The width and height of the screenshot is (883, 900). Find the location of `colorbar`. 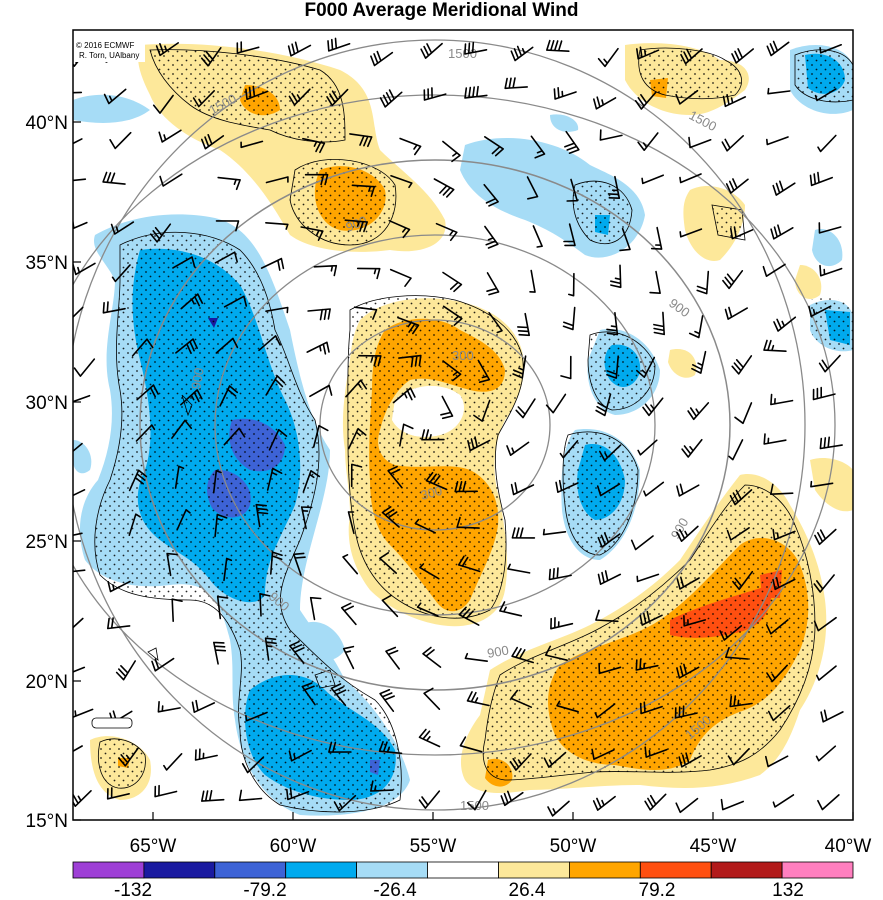

colorbar is located at coordinates (463, 870).